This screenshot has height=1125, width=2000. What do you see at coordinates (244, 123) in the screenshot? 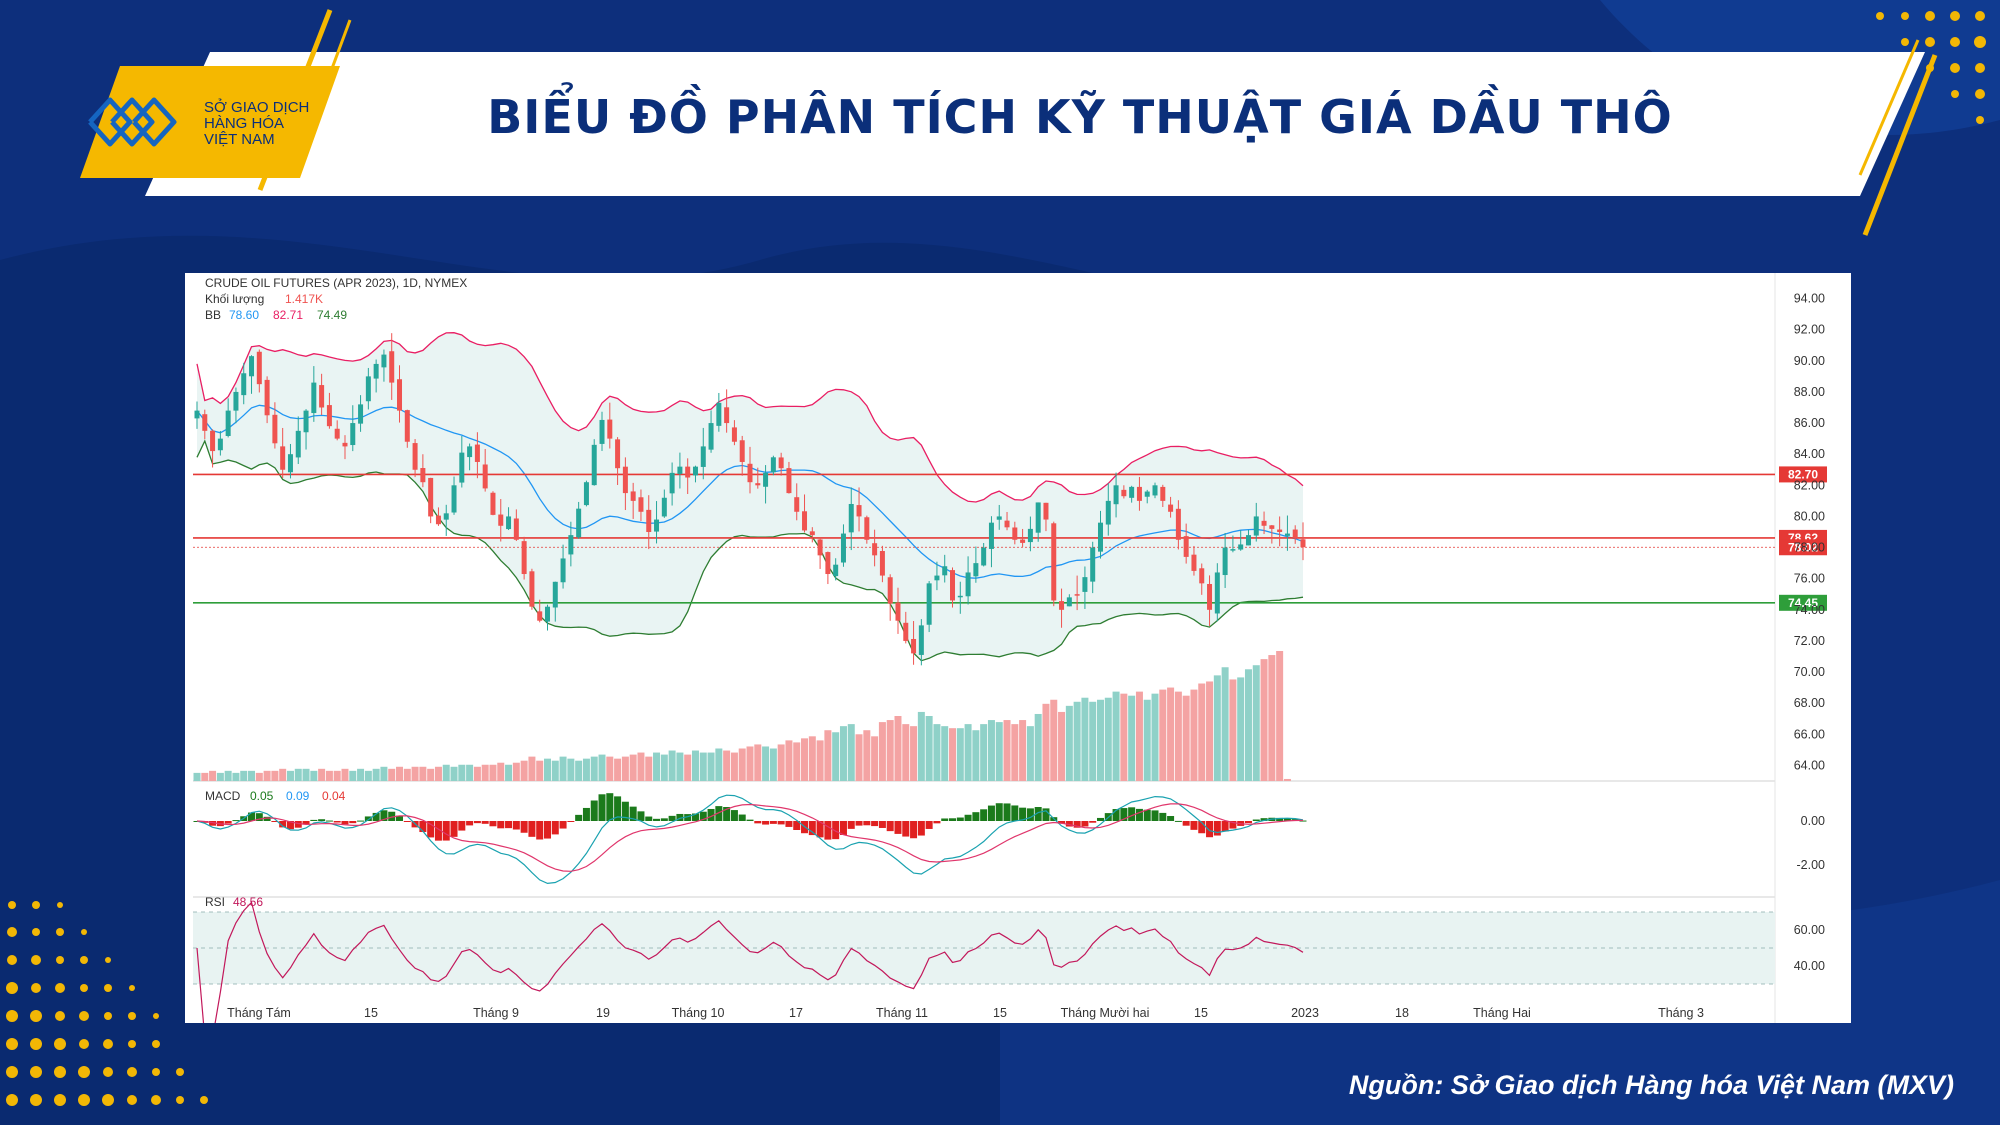
I see `logo-line-2: HÀNG HÓA` at bounding box center [244, 123].